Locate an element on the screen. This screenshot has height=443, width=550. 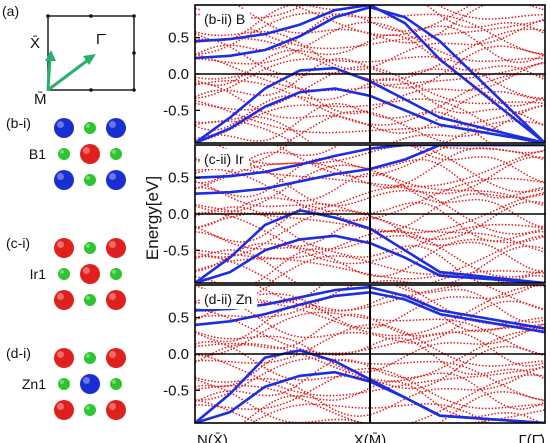
structure-center-label: Ir1 is located at coordinates (38, 274).